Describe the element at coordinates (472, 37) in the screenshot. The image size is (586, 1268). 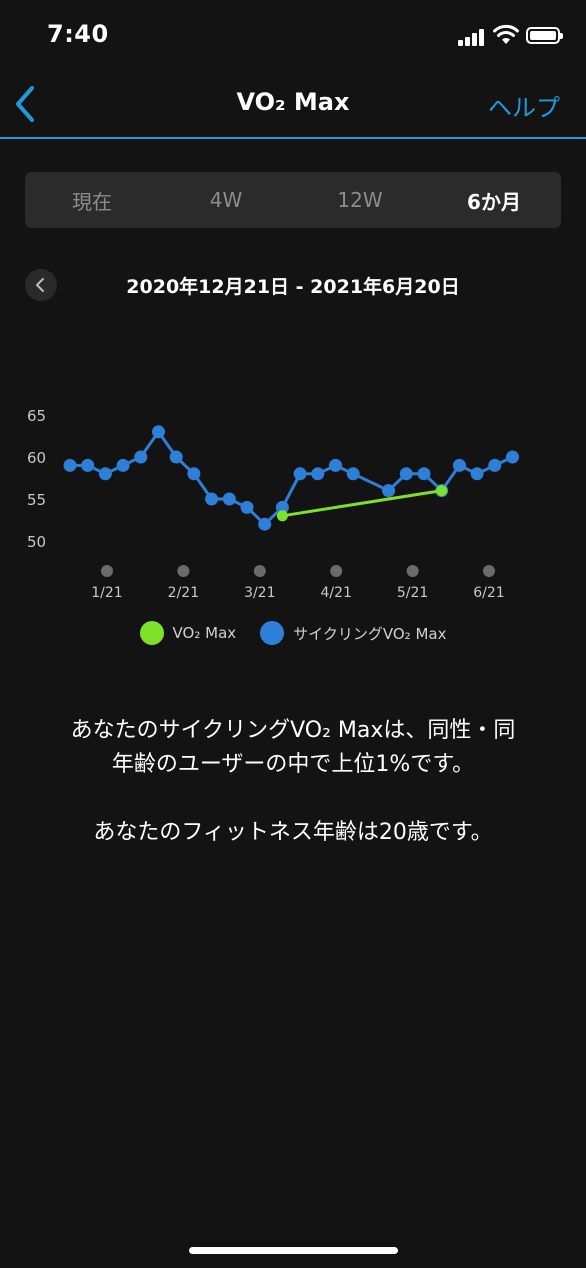
I see `cellular-signal-icon` at that location.